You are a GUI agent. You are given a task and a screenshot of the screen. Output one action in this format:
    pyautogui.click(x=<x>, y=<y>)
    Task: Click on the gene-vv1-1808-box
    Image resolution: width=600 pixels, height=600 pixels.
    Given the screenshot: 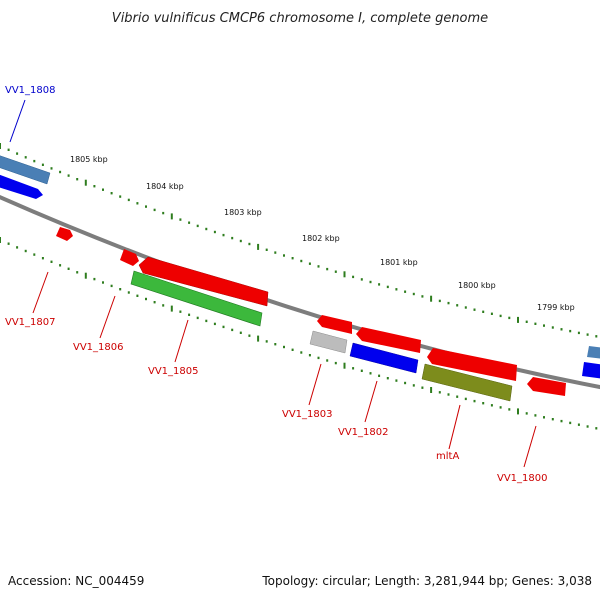 What is the action you would take?
    pyautogui.click(x=25, y=169)
    